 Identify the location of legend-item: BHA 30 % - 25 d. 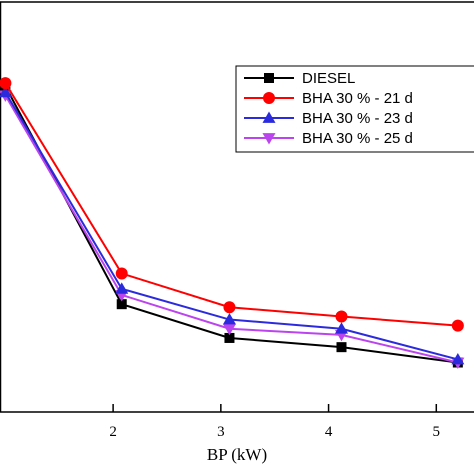
(328, 138).